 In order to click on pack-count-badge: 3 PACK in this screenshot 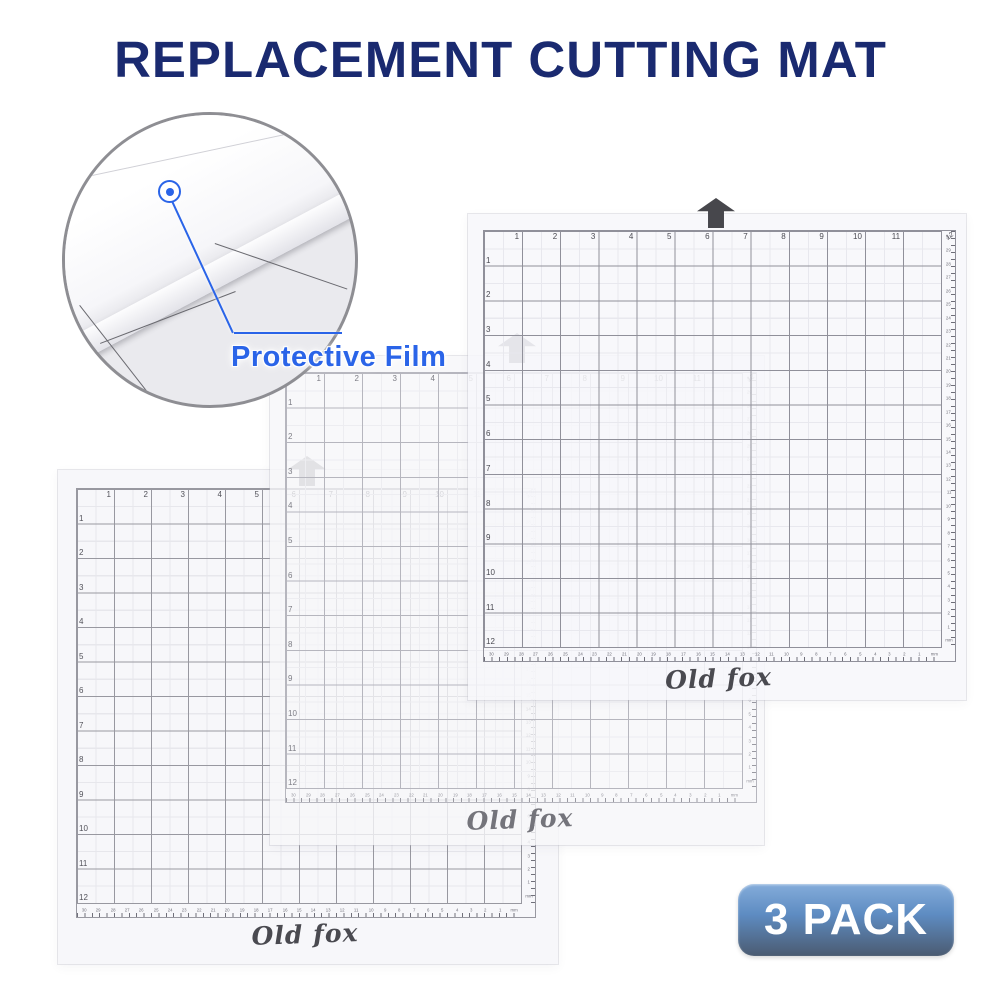, I will do `click(846, 920)`.